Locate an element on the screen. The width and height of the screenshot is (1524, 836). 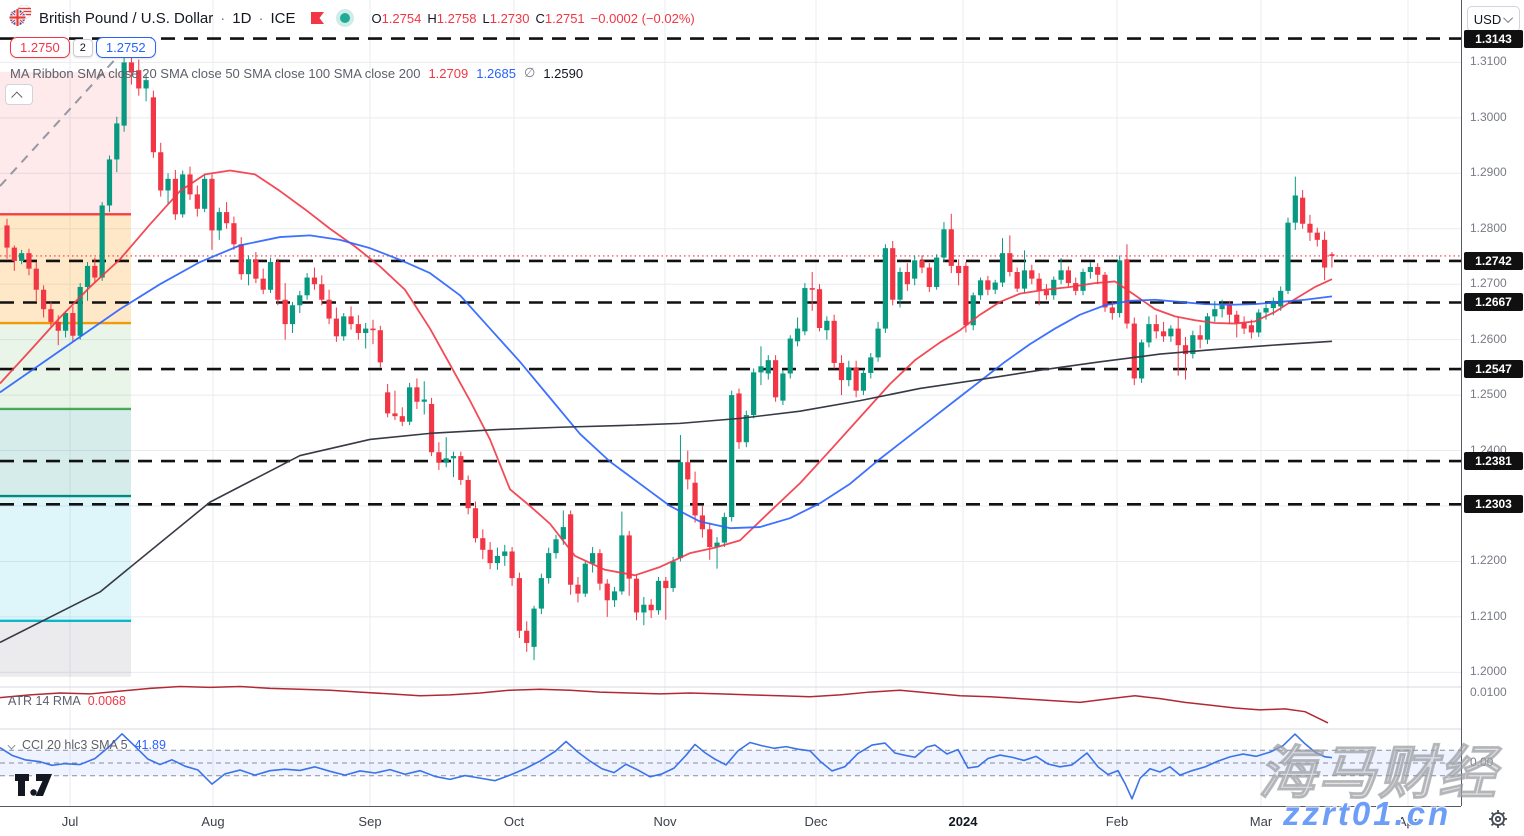
market-status-dot-icon is located at coordinates (345, 18).